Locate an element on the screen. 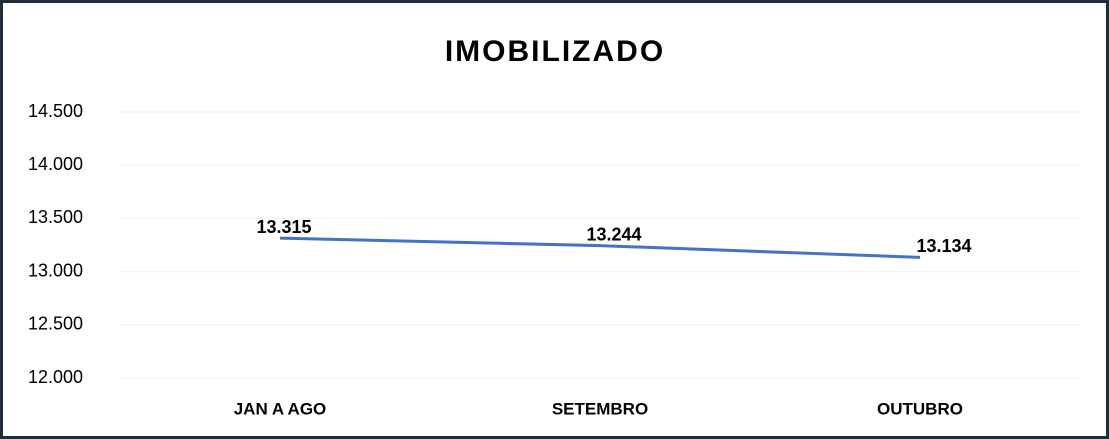 This screenshot has height=439, width=1109. y-tick-label: 13.500 is located at coordinates (55, 217).